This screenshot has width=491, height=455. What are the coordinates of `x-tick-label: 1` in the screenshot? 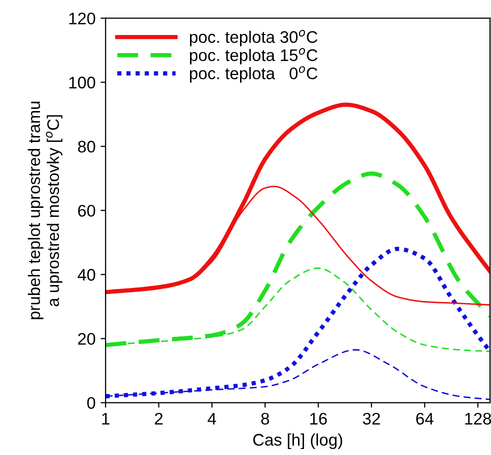 It's located at (106, 418).